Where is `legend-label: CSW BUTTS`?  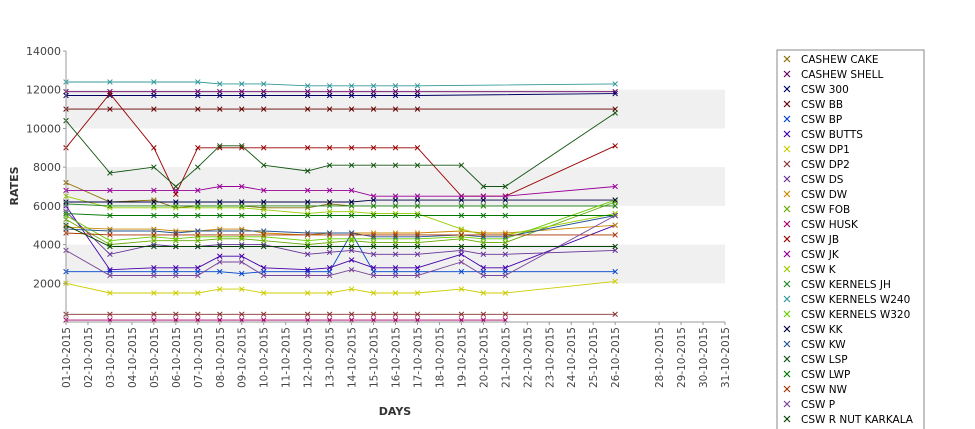 legend-label: CSW BUTTS is located at coordinates (832, 135).